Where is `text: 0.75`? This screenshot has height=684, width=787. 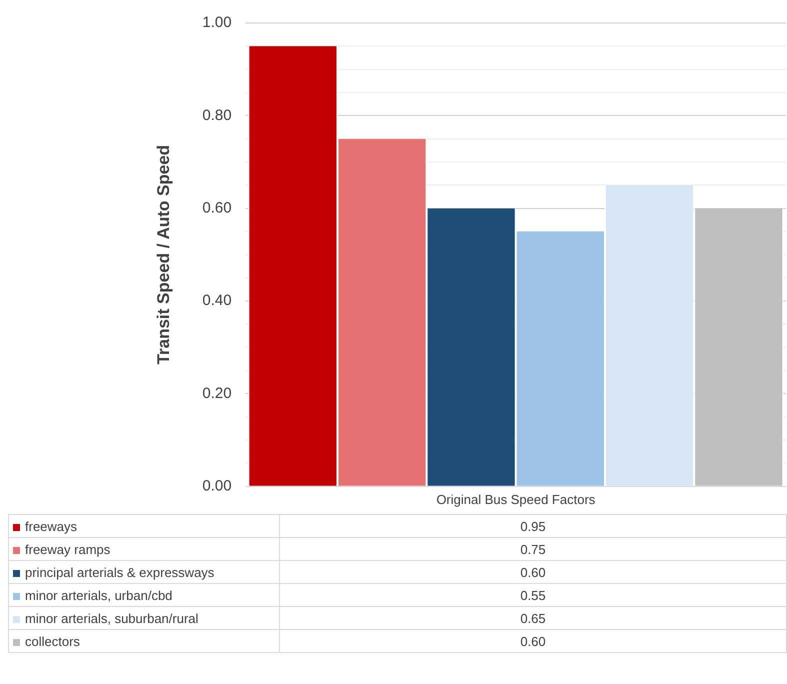
text: 0.75 is located at coordinates (533, 549).